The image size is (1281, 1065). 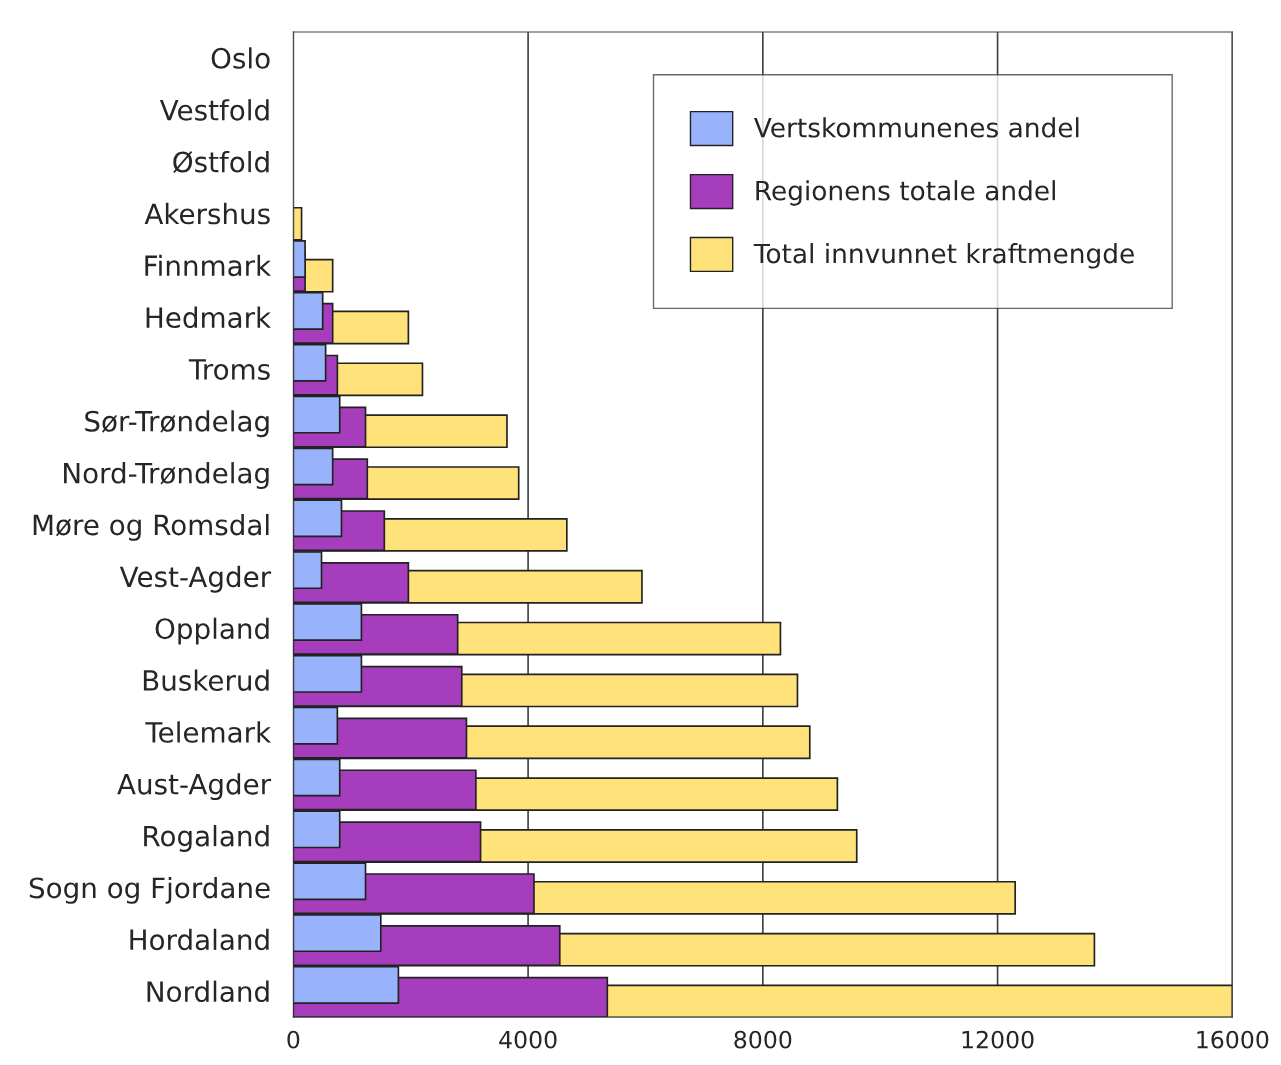 I want to click on y-tick-label: Nordland, so click(x=208, y=991).